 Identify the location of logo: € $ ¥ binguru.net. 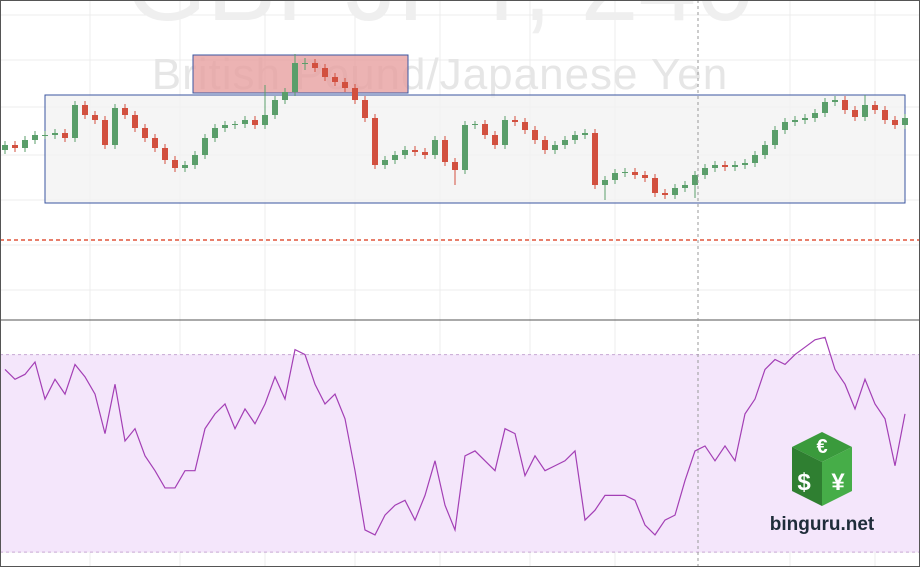
(822, 483).